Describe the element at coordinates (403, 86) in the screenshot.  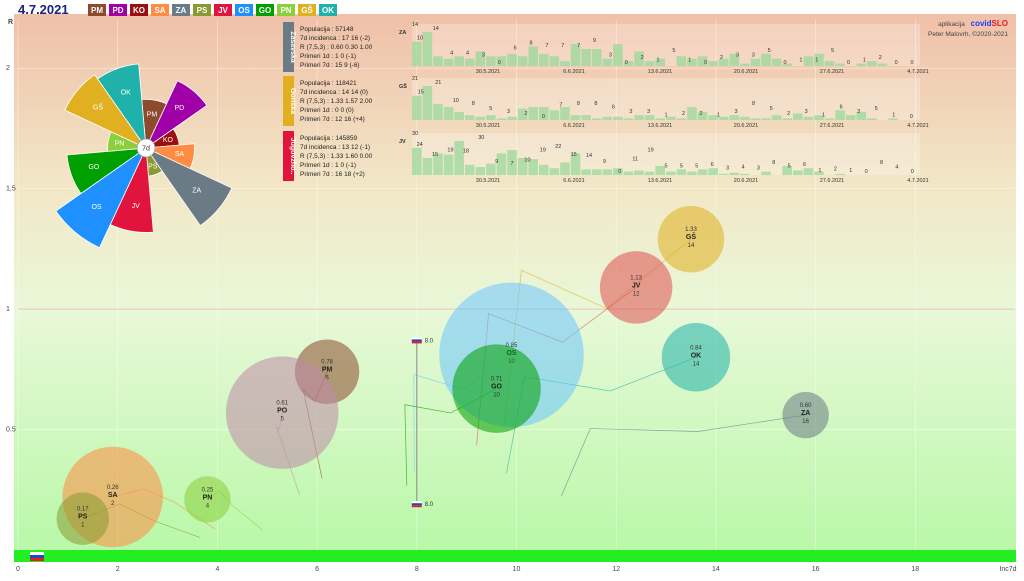
I see `panel-code: GŠ` at that location.